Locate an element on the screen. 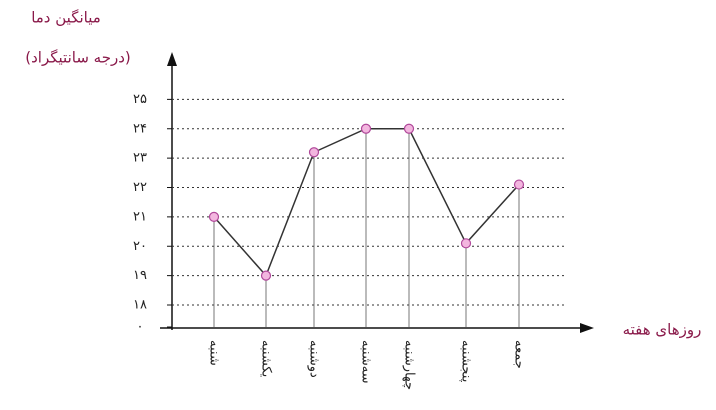 Image resolution: width=716 pixels, height=410 pixels. y-tick-label: ۱۸ is located at coordinates (140, 305).